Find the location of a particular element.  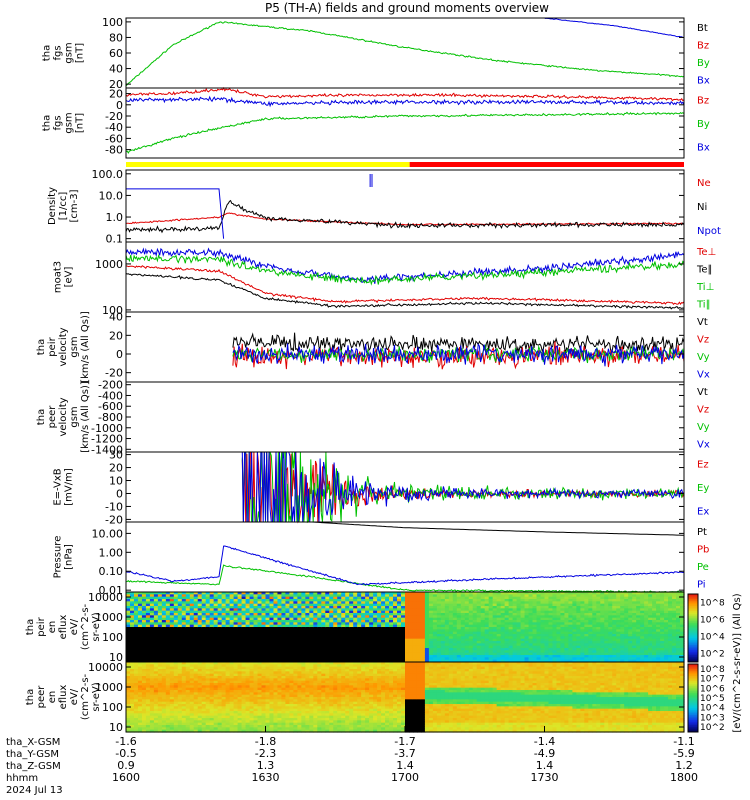

y-tick-label: -20 is located at coordinates (114, 116).